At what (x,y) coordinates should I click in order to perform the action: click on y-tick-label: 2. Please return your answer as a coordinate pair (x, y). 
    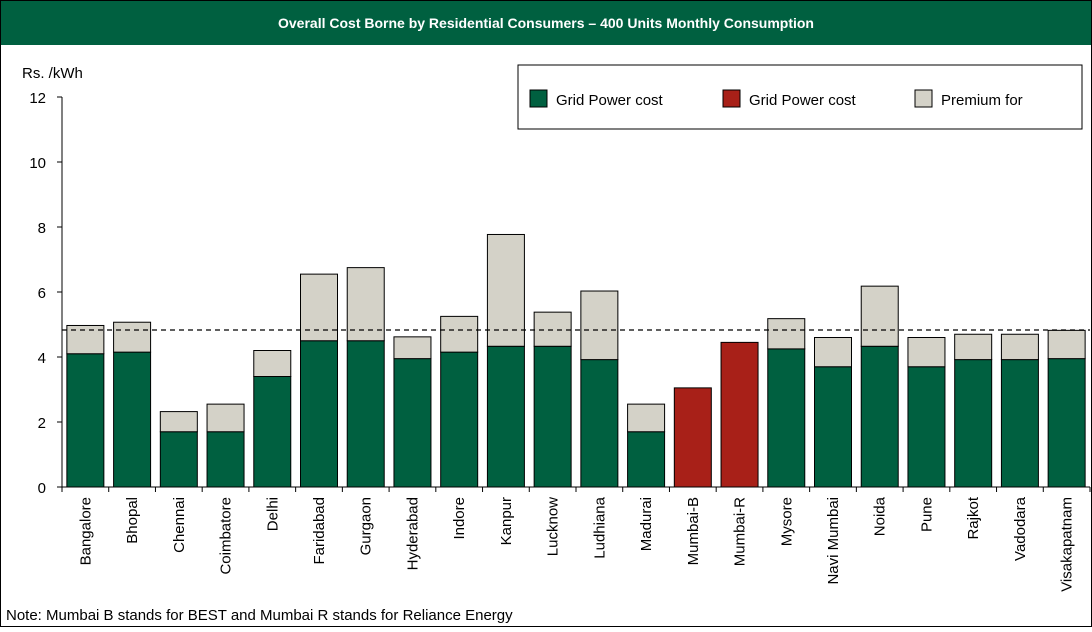
    Looking at the image, I should click on (42, 423).